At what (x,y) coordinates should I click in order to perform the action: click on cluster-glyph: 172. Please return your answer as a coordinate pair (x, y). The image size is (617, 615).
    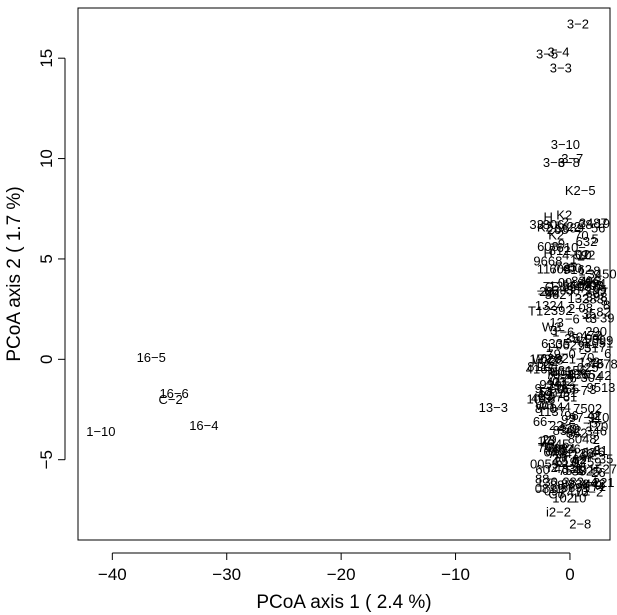
    Looking at the image, I should click on (540, 358).